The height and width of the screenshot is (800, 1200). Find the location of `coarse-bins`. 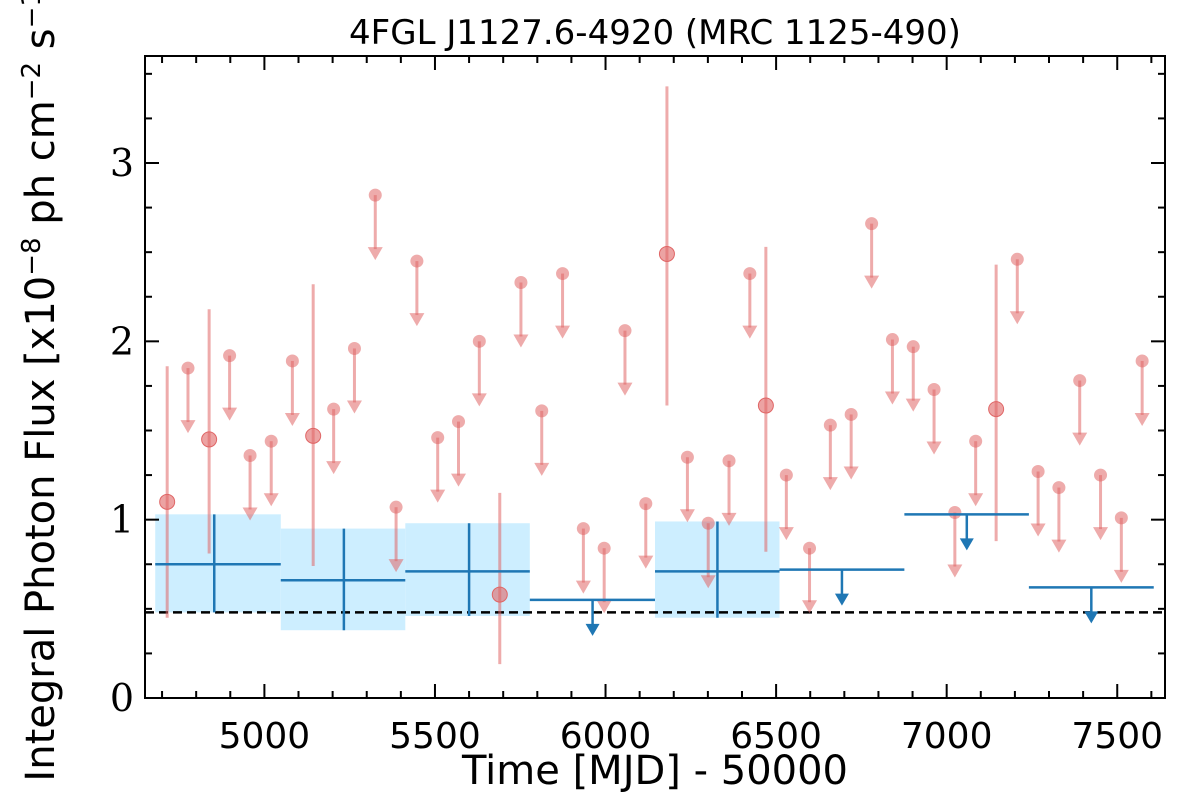

coarse-bins is located at coordinates (654, 574).